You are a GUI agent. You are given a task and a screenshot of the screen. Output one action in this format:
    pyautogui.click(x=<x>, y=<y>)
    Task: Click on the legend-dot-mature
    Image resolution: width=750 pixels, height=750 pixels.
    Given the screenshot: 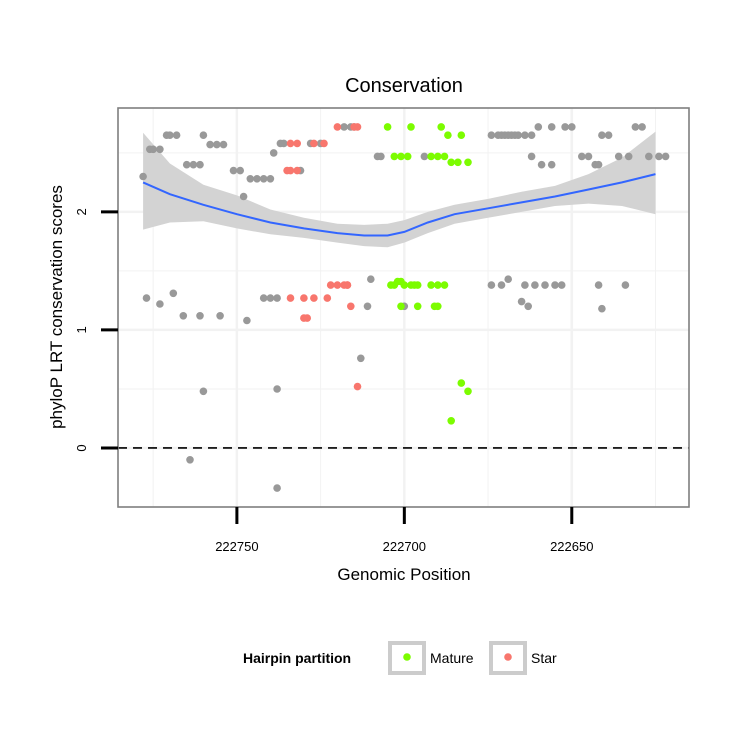 What is the action you would take?
    pyautogui.click(x=407, y=657)
    